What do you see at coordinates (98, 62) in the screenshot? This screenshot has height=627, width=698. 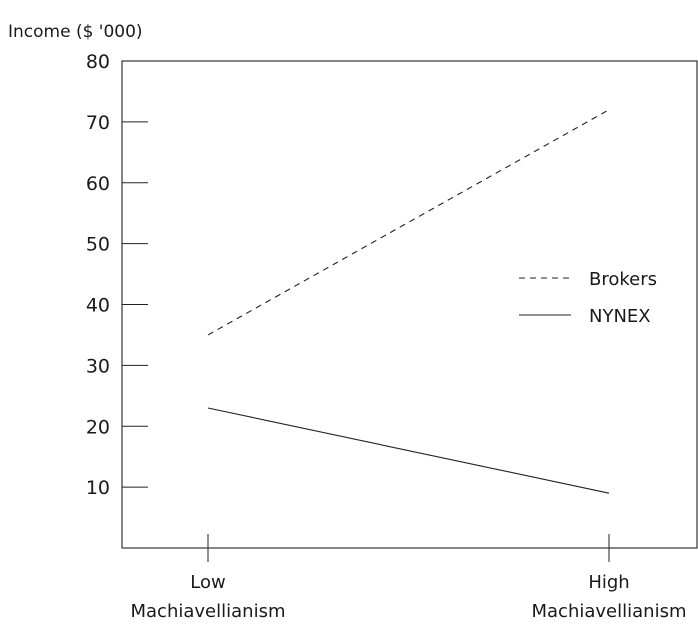 I see `y-tick-label: 80` at bounding box center [98, 62].